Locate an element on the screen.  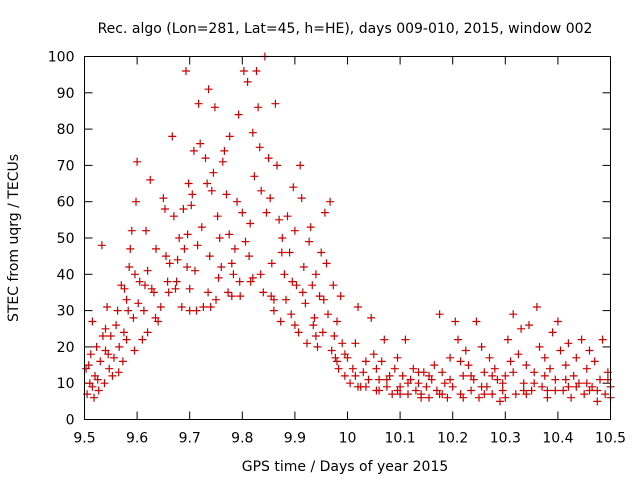
x-tick-label: 10 is located at coordinates (348, 439).